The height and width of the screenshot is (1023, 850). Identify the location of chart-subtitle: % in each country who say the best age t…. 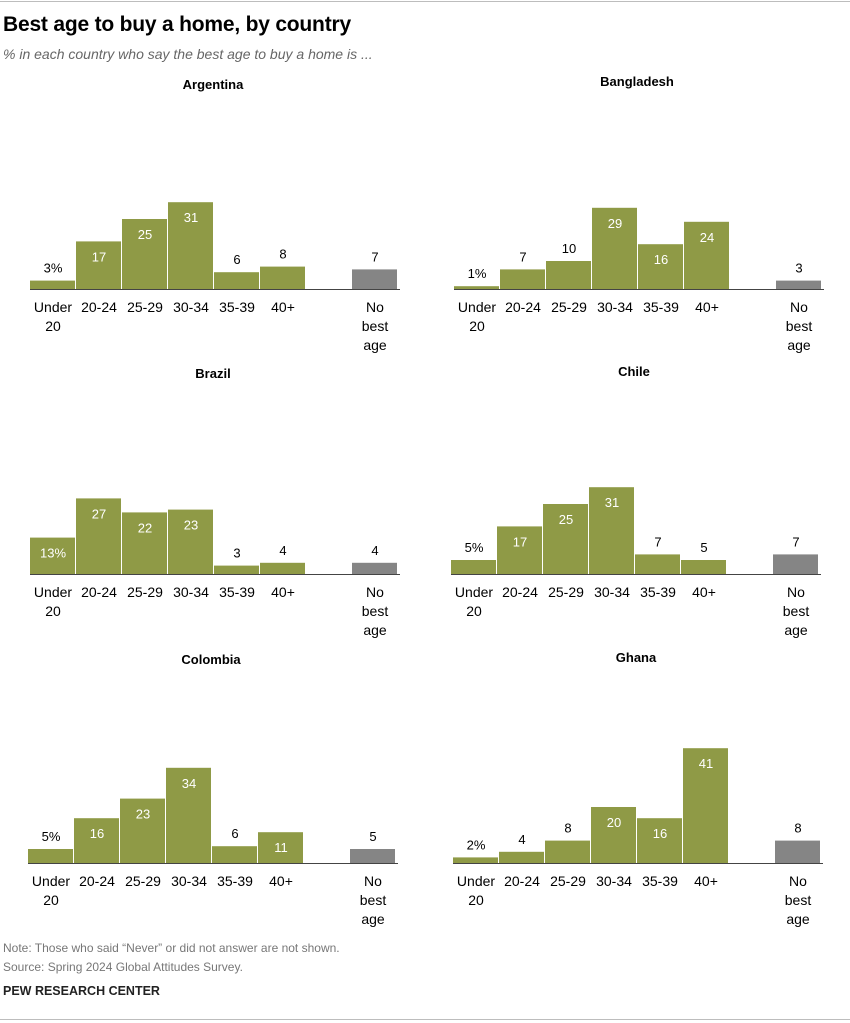
(188, 54).